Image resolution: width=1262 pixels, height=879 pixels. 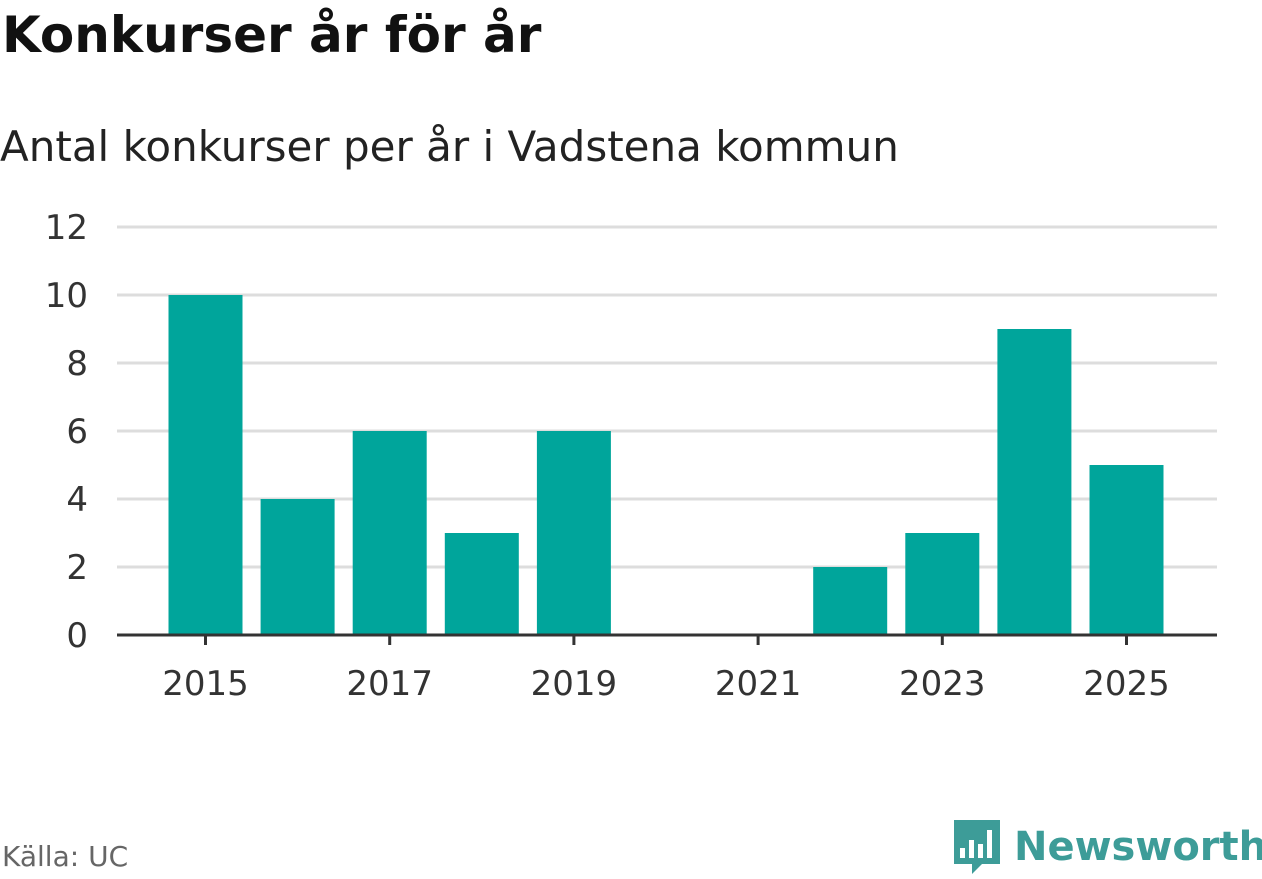 I want to click on source-note: Källa: UC, so click(x=65, y=856).